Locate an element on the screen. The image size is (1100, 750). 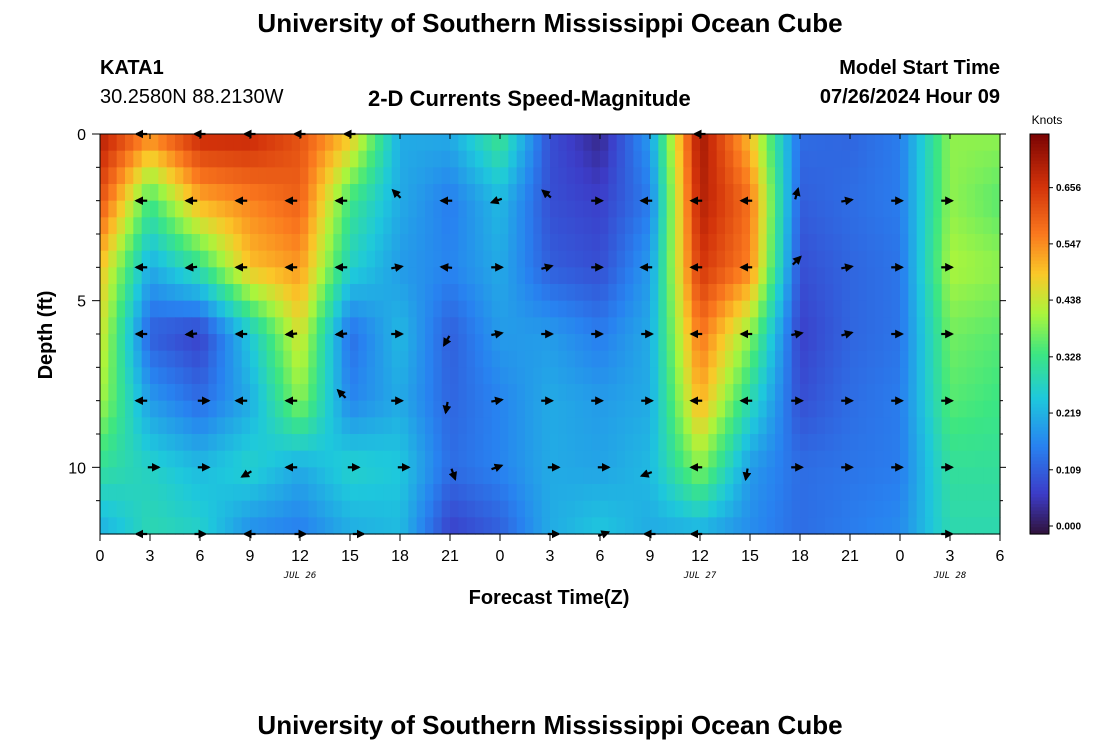
y-axis-label: Depth (ft) is located at coordinates (46, 335).